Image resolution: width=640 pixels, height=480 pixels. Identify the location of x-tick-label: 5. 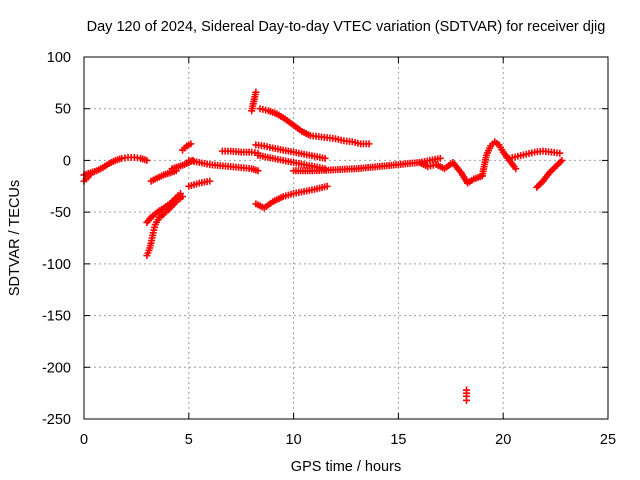
(189, 440).